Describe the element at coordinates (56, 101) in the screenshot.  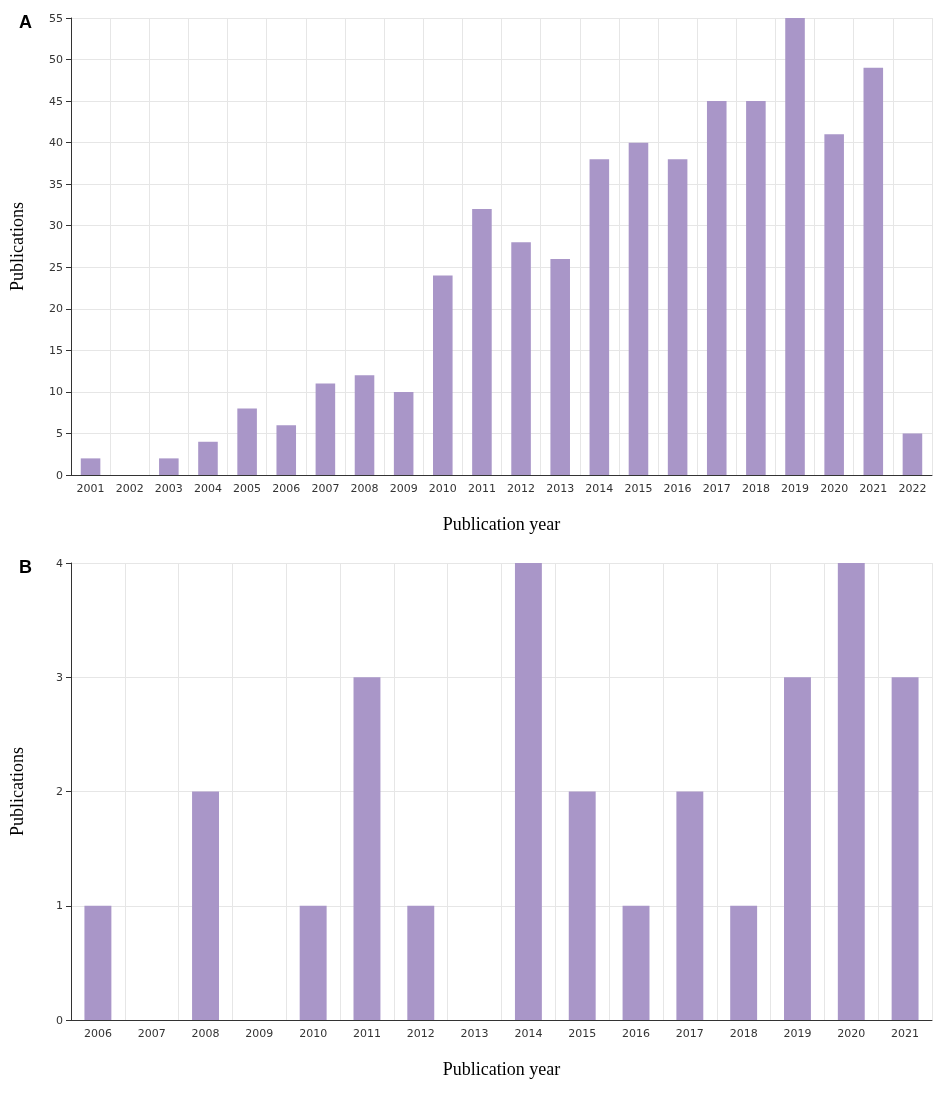
I see `y-tick-label: 45` at that location.